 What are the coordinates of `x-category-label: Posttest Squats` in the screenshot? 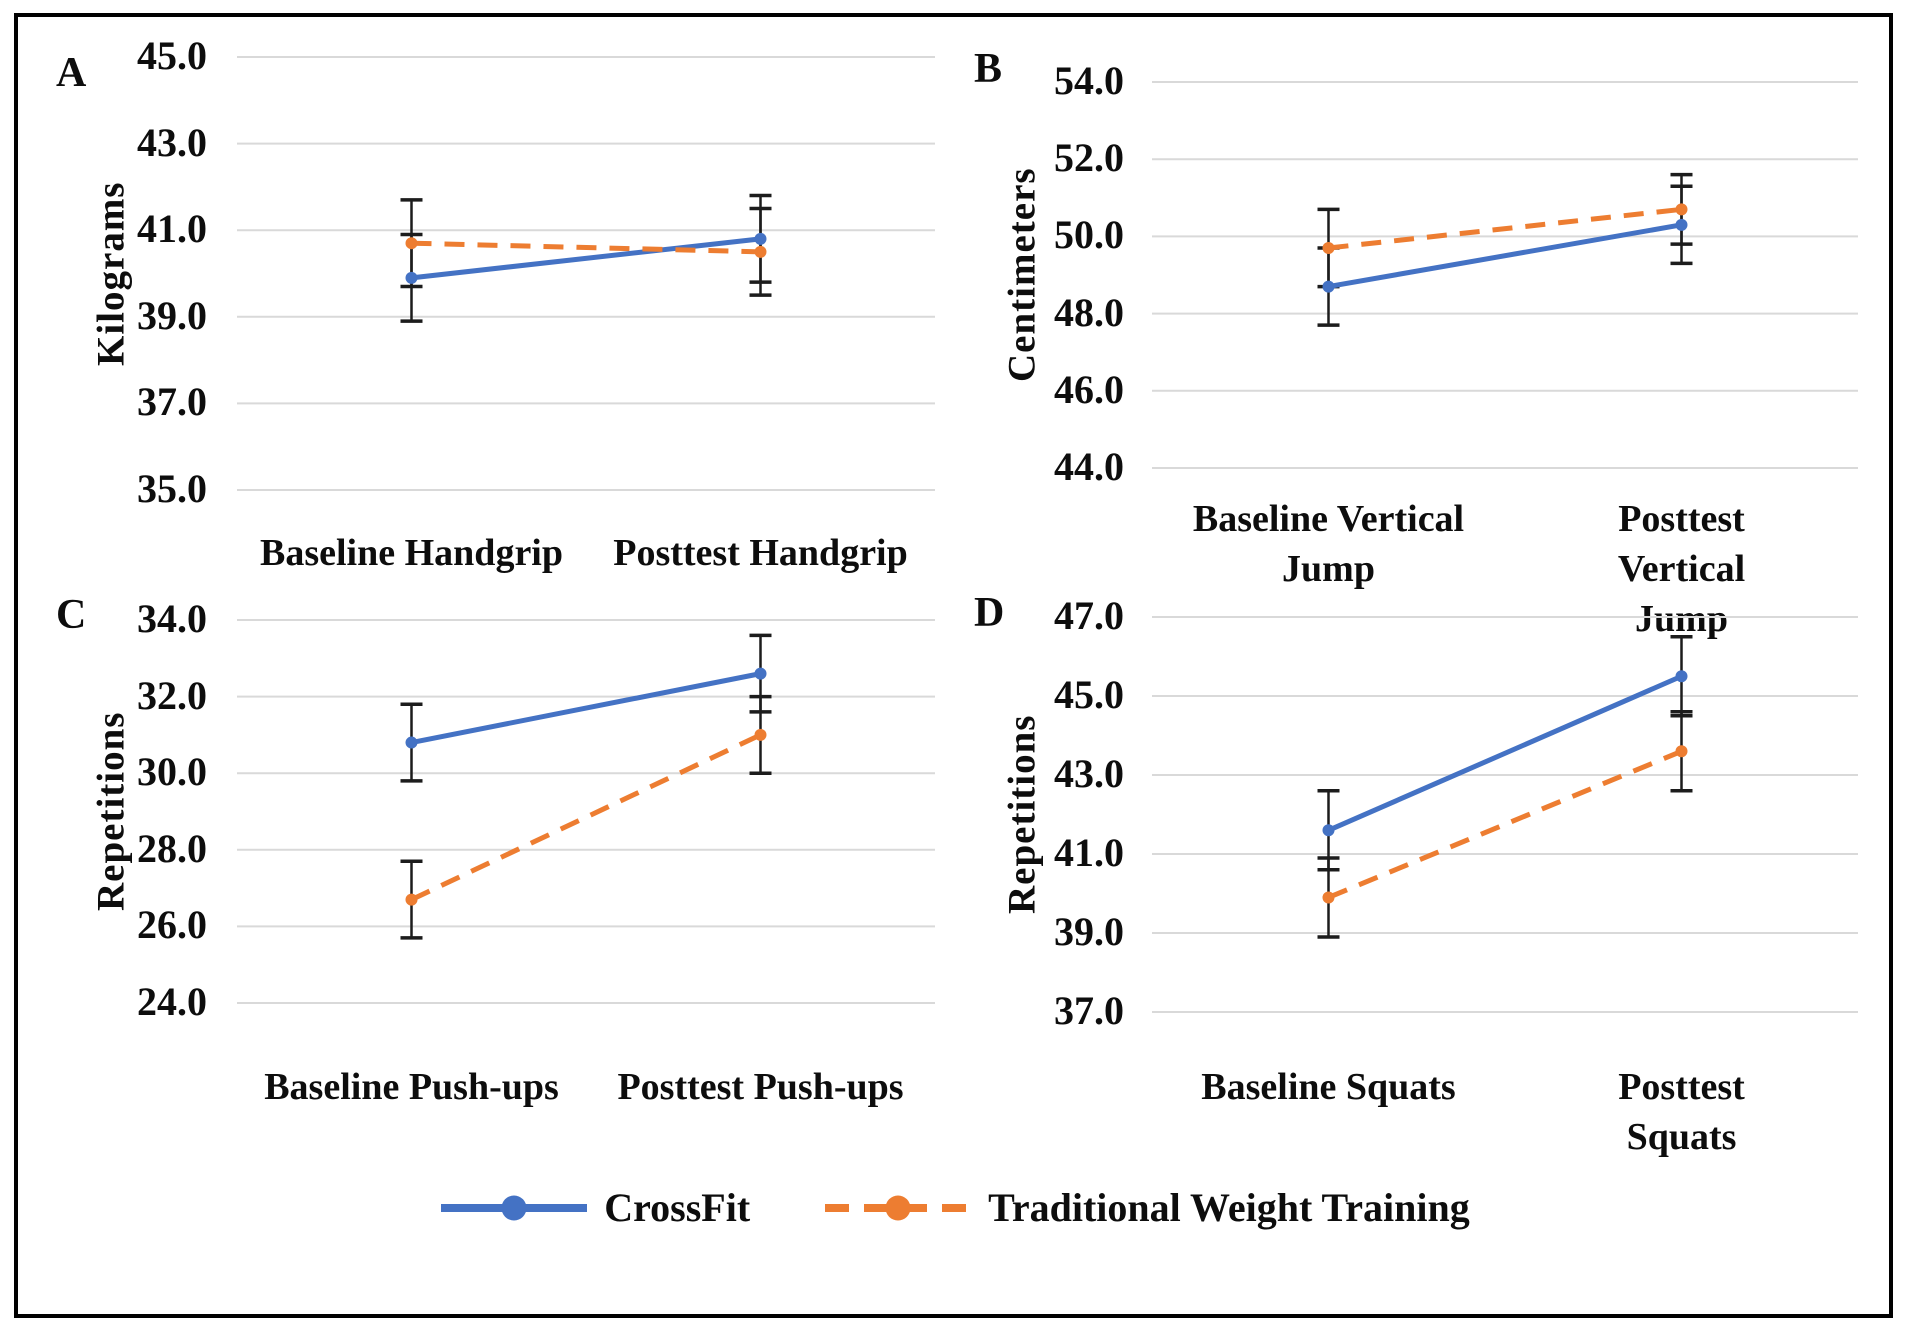 It's located at (1681, 1112).